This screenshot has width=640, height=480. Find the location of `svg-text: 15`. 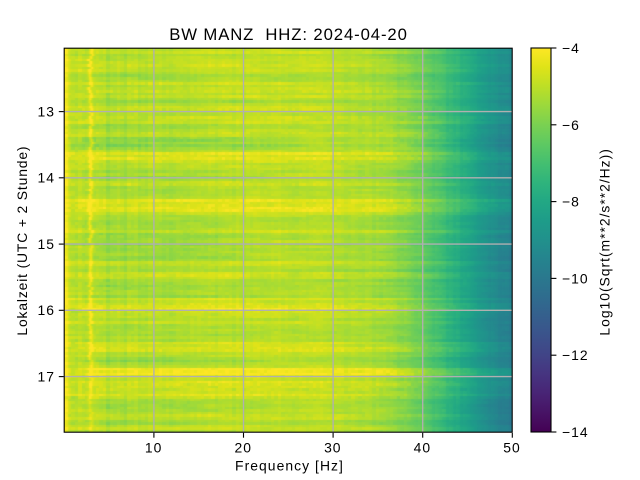

svg-text: 15 is located at coordinates (46, 244).